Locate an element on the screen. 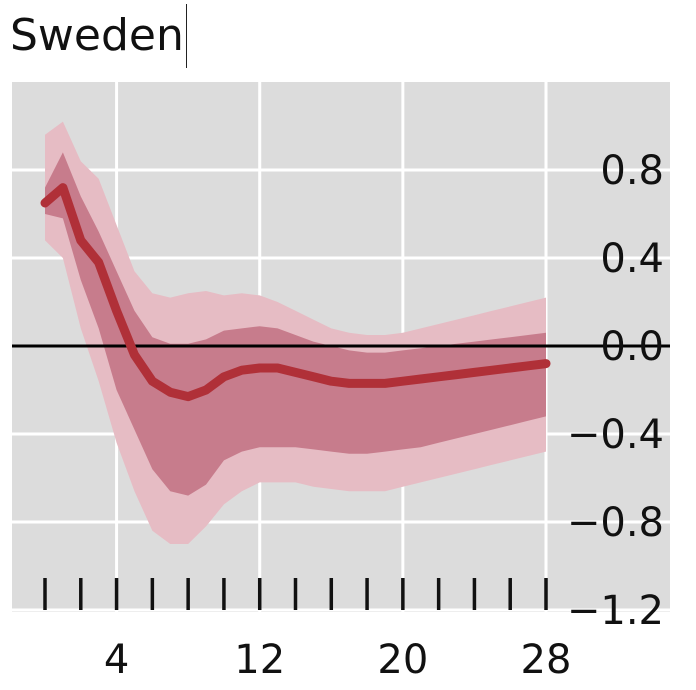 Image resolution: width=696 pixels, height=690 pixels. y-tick-label: 0.0 is located at coordinates (632, 347).